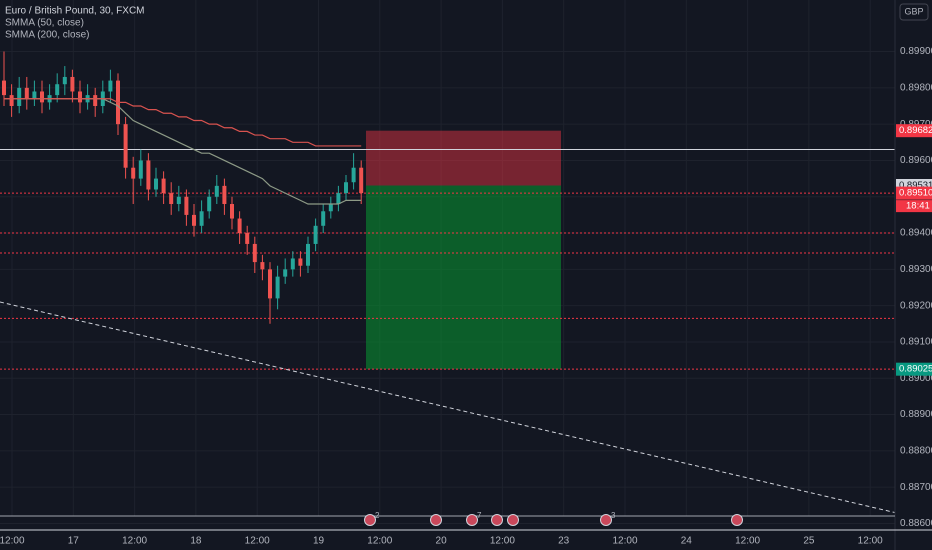  I want to click on countdown: 18:41, so click(918, 206).